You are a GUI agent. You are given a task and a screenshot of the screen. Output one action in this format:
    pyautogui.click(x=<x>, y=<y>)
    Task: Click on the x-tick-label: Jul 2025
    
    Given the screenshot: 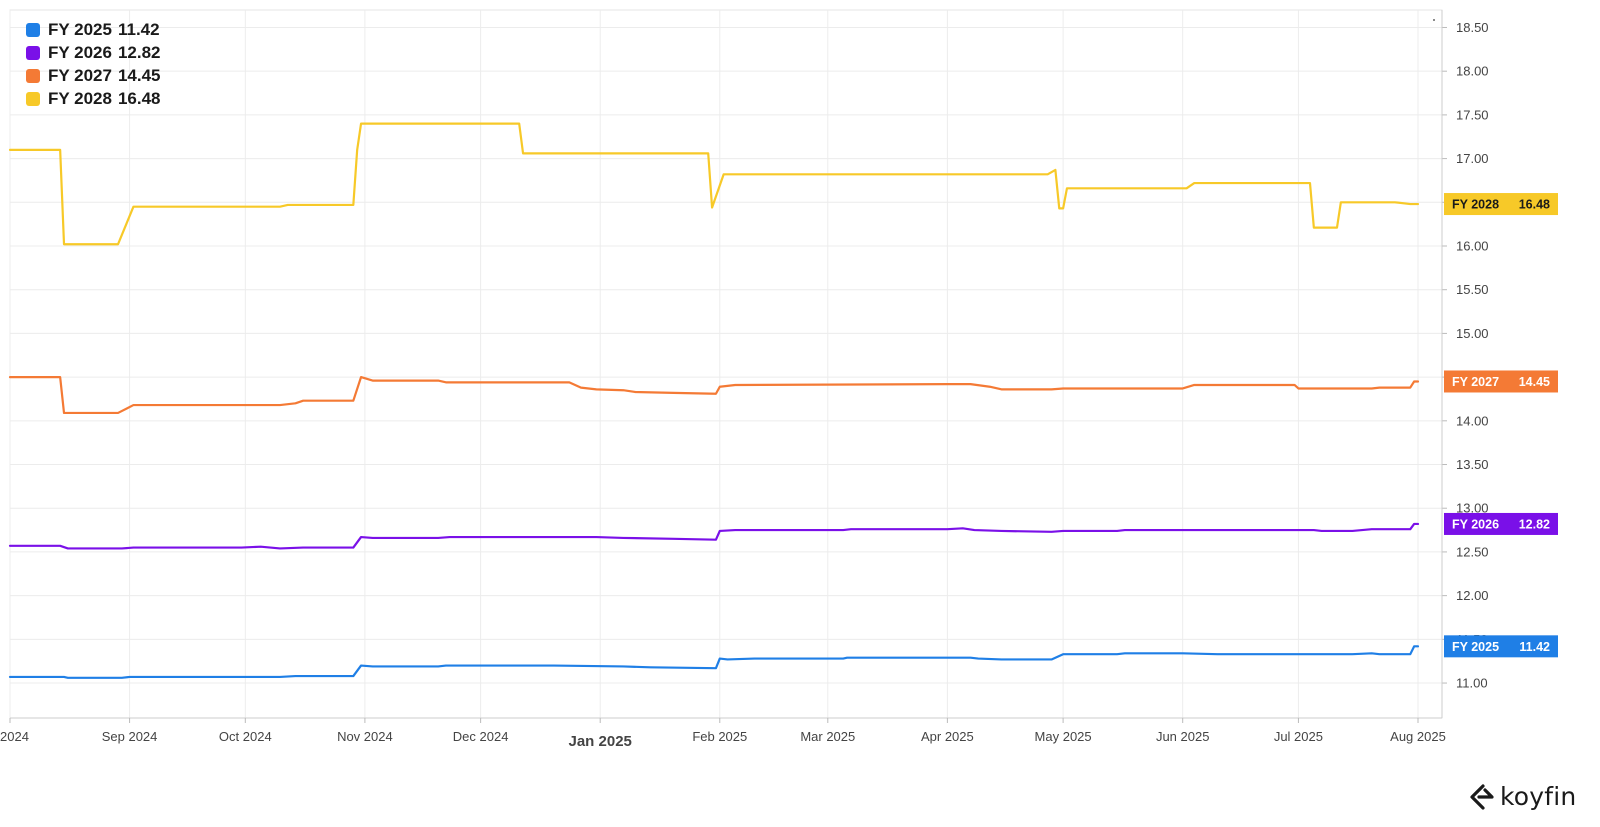 What is the action you would take?
    pyautogui.click(x=1298, y=736)
    